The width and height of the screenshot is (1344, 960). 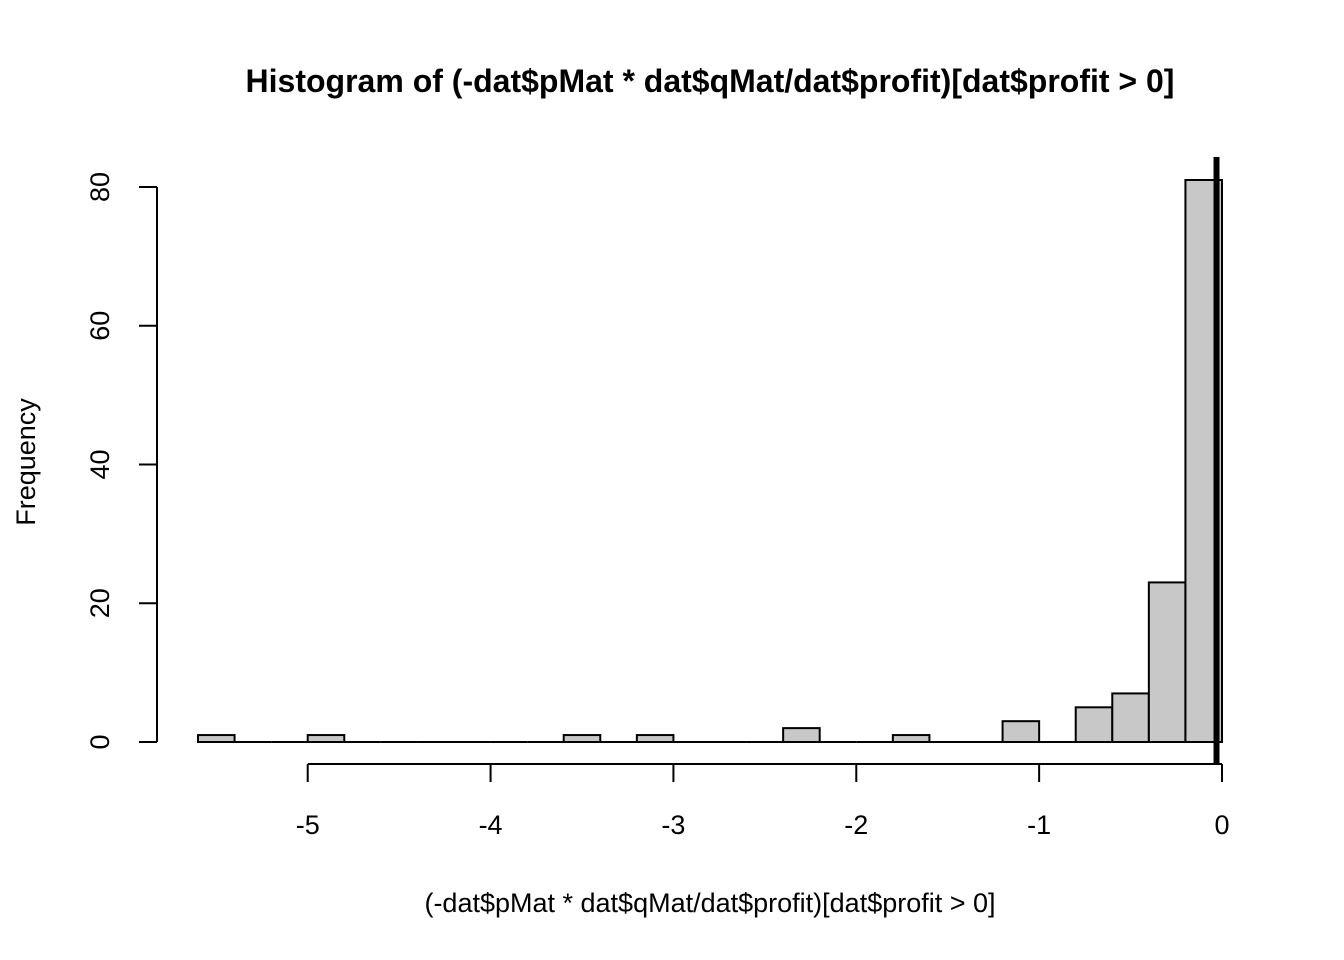 I want to click on x-tick-label: -4, so click(x=491, y=825).